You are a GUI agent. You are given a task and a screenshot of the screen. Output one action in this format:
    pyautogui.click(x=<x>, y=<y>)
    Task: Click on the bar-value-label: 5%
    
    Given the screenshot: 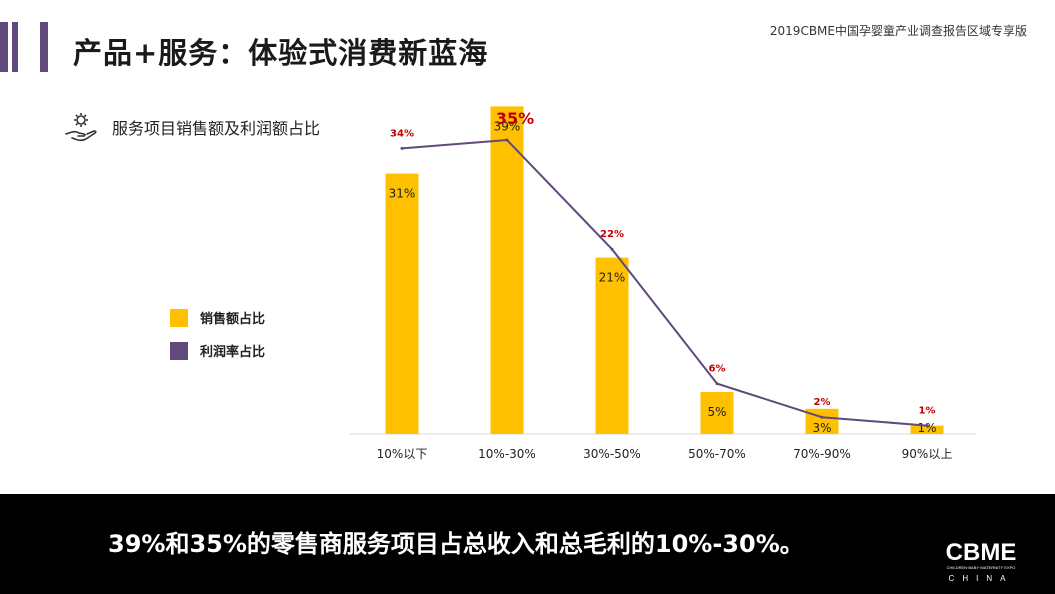 What is the action you would take?
    pyautogui.click(x=716, y=412)
    